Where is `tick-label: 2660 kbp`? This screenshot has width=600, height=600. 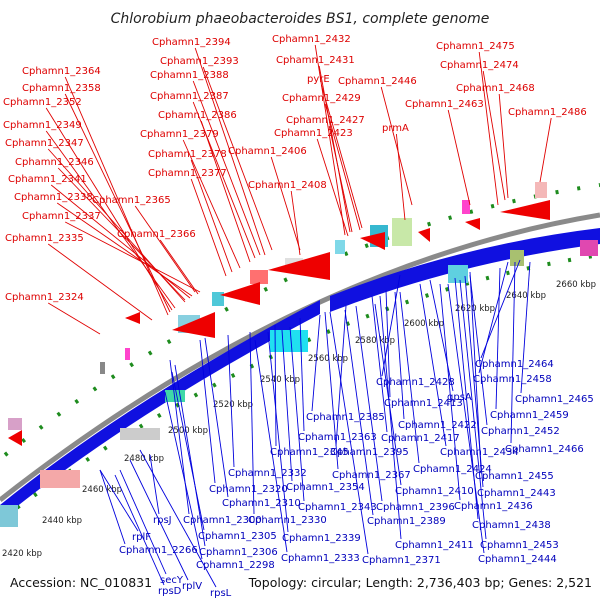 tick-label: 2660 kbp is located at coordinates (576, 285).